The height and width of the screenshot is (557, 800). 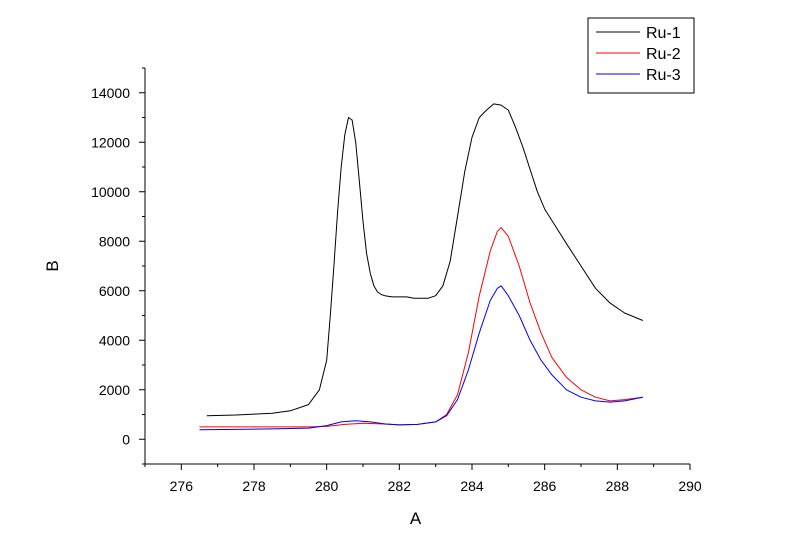 I want to click on y-tick-label: 14000, so click(x=110, y=93).